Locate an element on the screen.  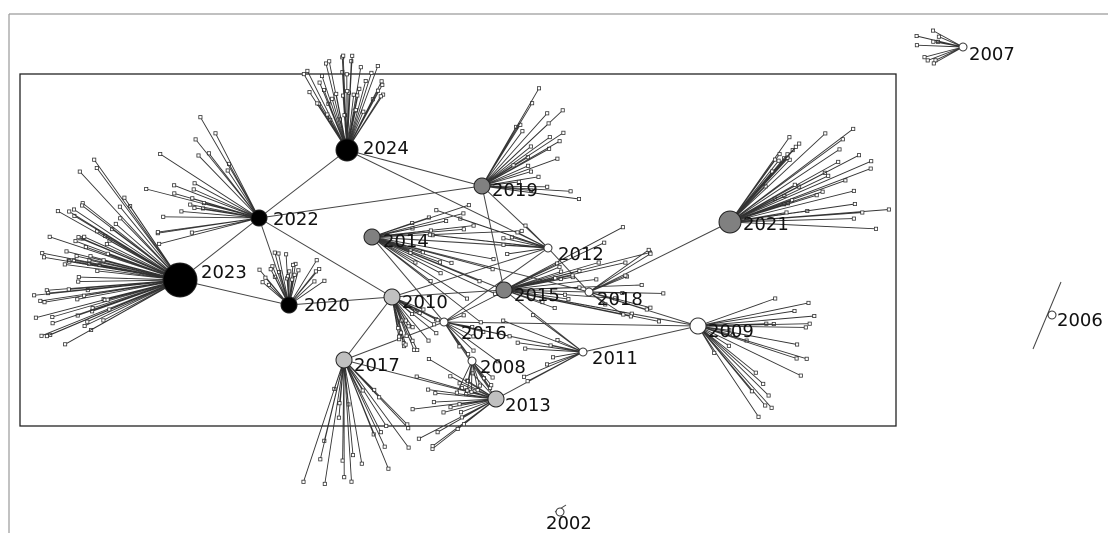
hub-node-2006 is located at coordinates (1052, 315).